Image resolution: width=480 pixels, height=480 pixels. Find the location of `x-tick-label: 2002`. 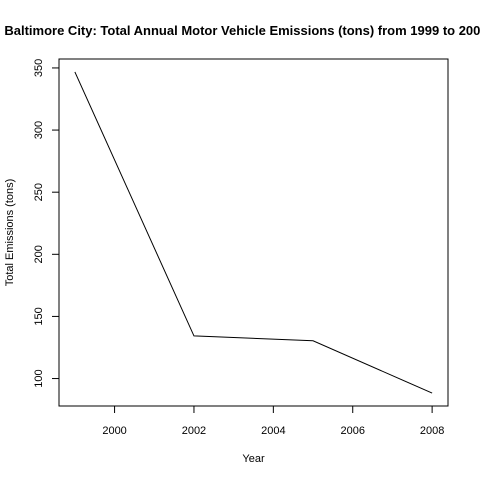

x-tick-label: 2002 is located at coordinates (194, 431).